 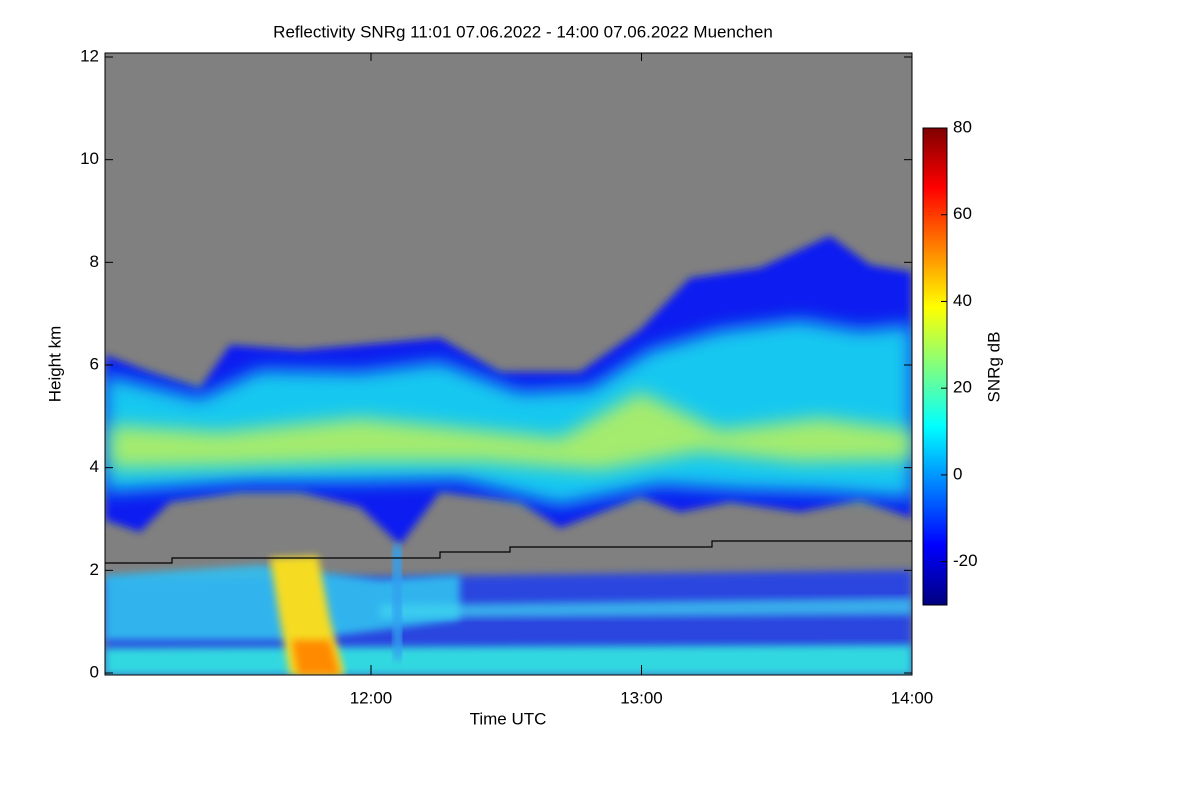 What do you see at coordinates (508, 718) in the screenshot?
I see `x-axis-label: Time UTC` at bounding box center [508, 718].